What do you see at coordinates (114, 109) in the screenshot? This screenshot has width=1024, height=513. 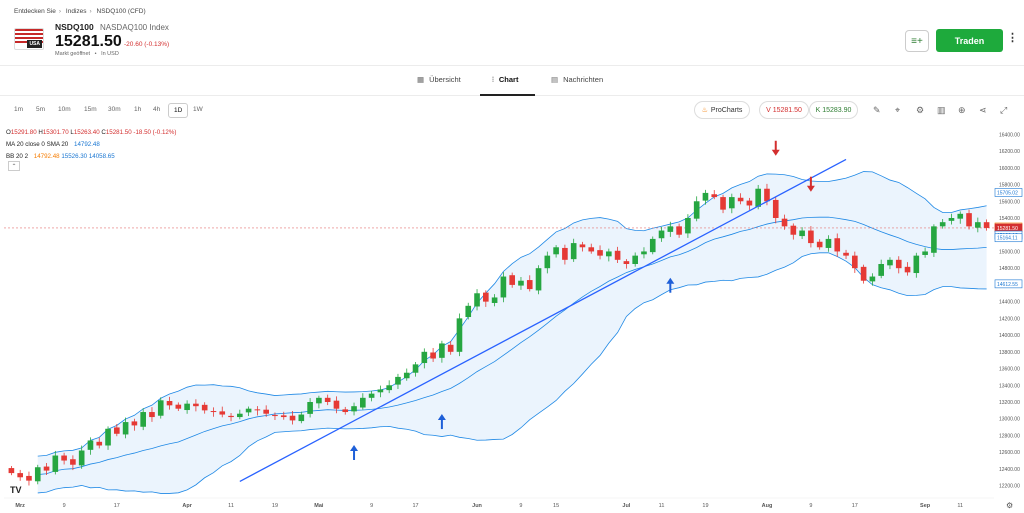 I see `timeframe-30m: 30m` at bounding box center [114, 109].